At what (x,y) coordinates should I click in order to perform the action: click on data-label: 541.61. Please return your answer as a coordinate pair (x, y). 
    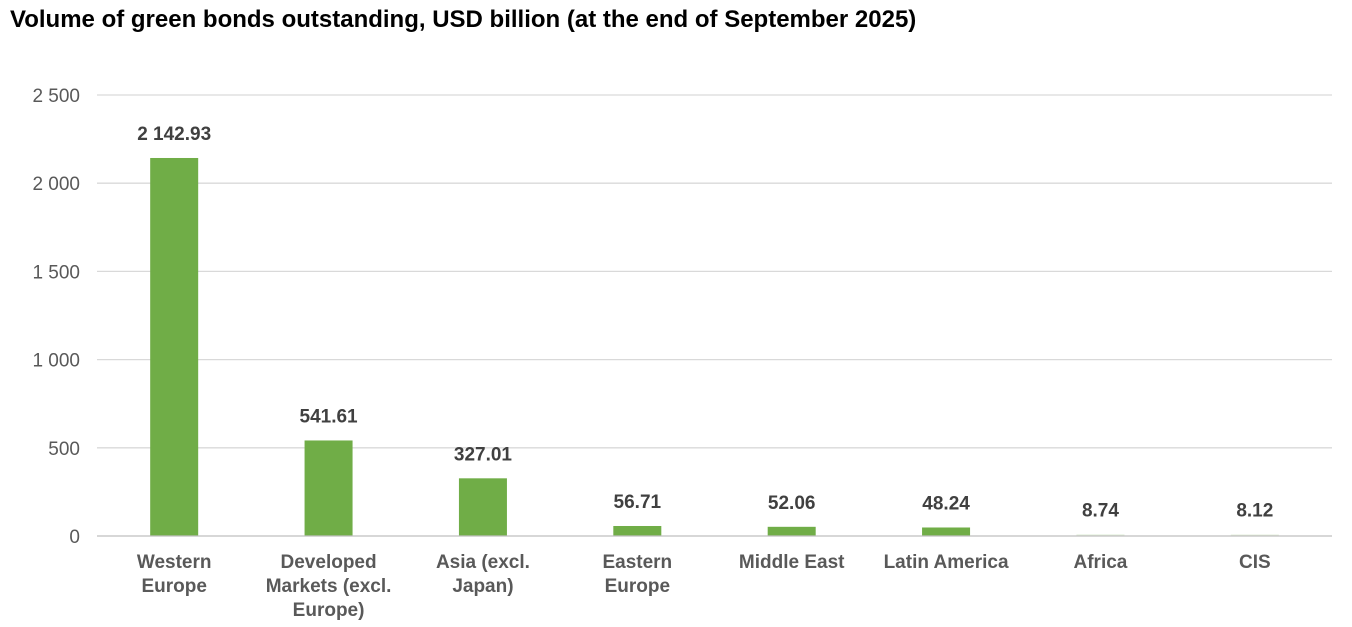
    Looking at the image, I should click on (329, 416).